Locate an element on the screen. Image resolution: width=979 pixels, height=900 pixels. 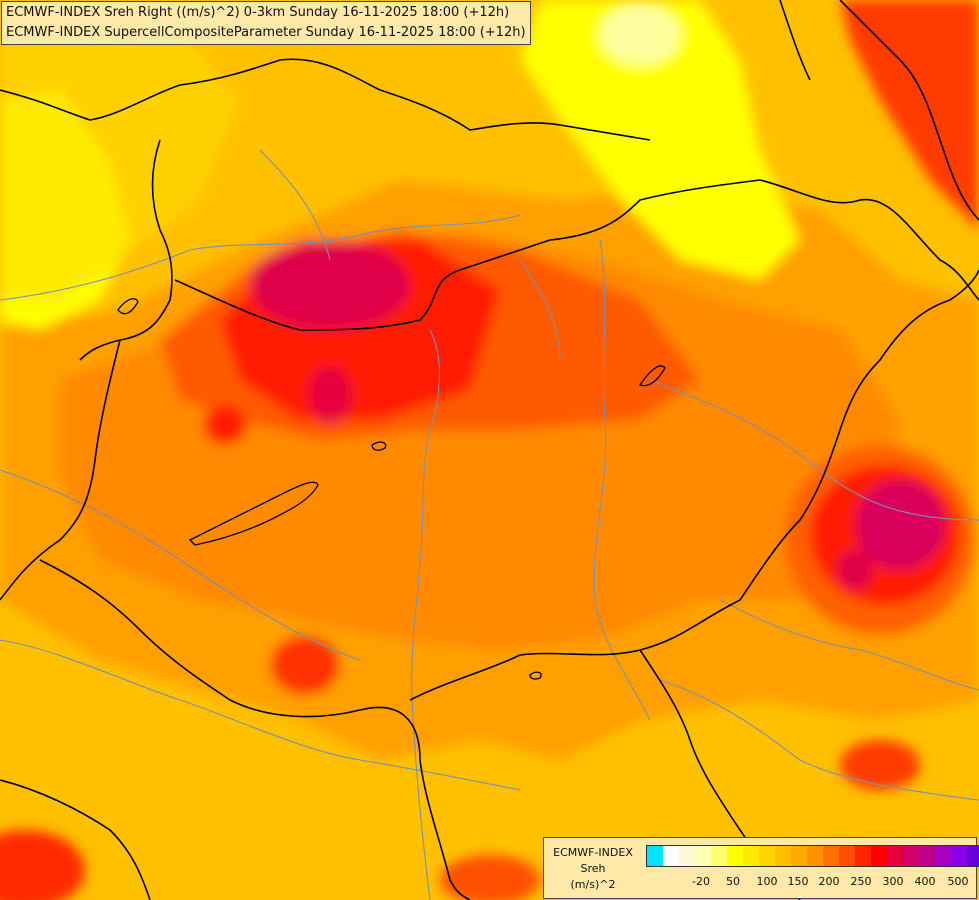
legend-tick: 300 is located at coordinates (893, 881).